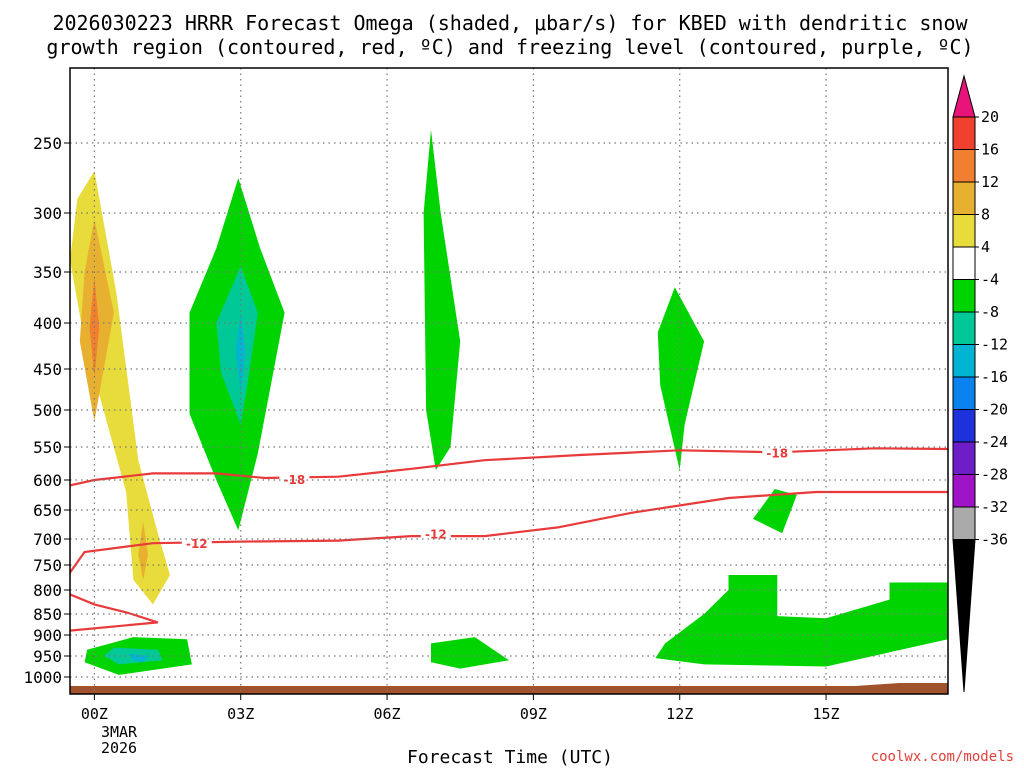  What do you see at coordinates (510, 757) in the screenshot?
I see `x-axis-label: Forecast Time (UTC)` at bounding box center [510, 757].